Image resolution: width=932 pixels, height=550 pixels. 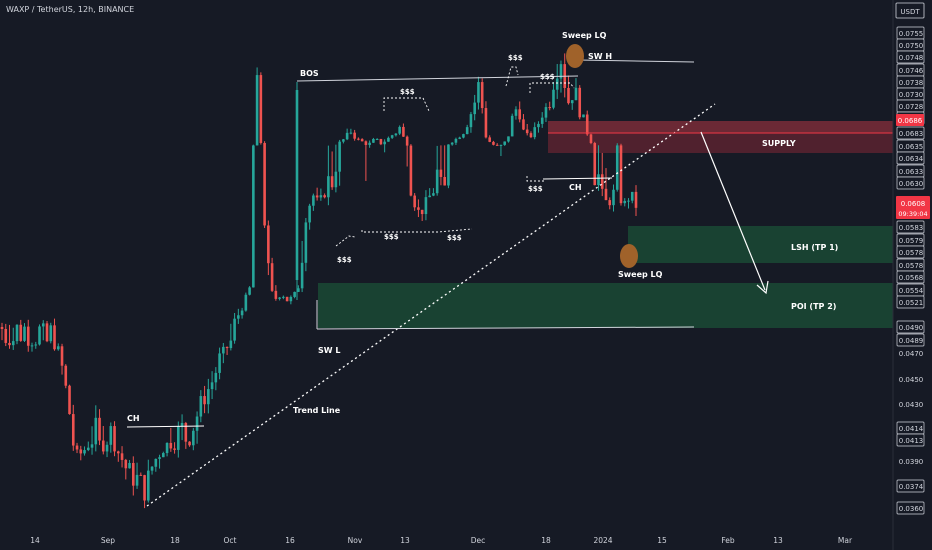 What do you see at coordinates (910, 121) in the screenshot?
I see `price-highlight-label: 0.0686` at bounding box center [910, 121].